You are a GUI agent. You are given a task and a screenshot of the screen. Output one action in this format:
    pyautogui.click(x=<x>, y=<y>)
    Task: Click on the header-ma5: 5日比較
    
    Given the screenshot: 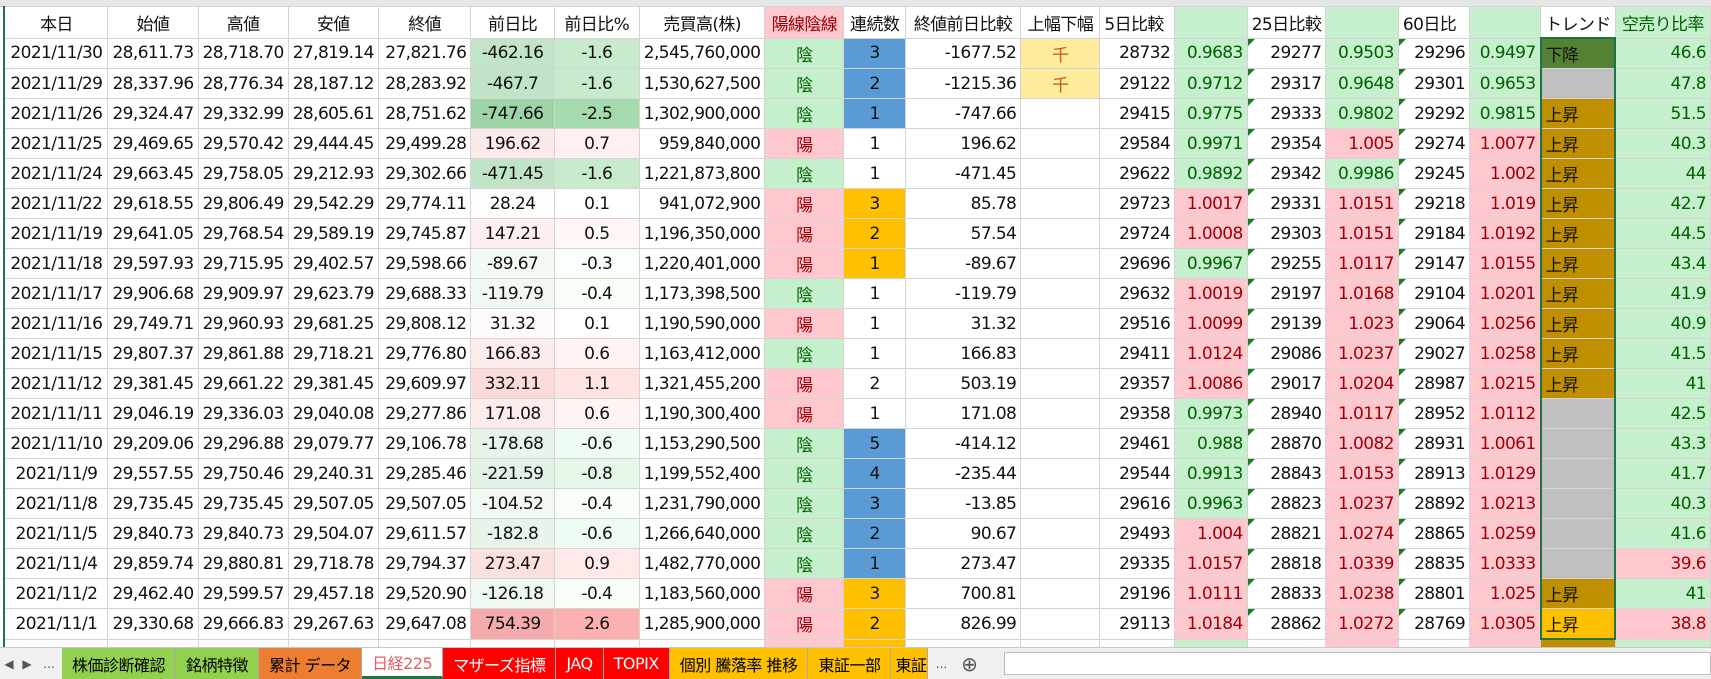 What is the action you would take?
    pyautogui.click(x=1137, y=22)
    